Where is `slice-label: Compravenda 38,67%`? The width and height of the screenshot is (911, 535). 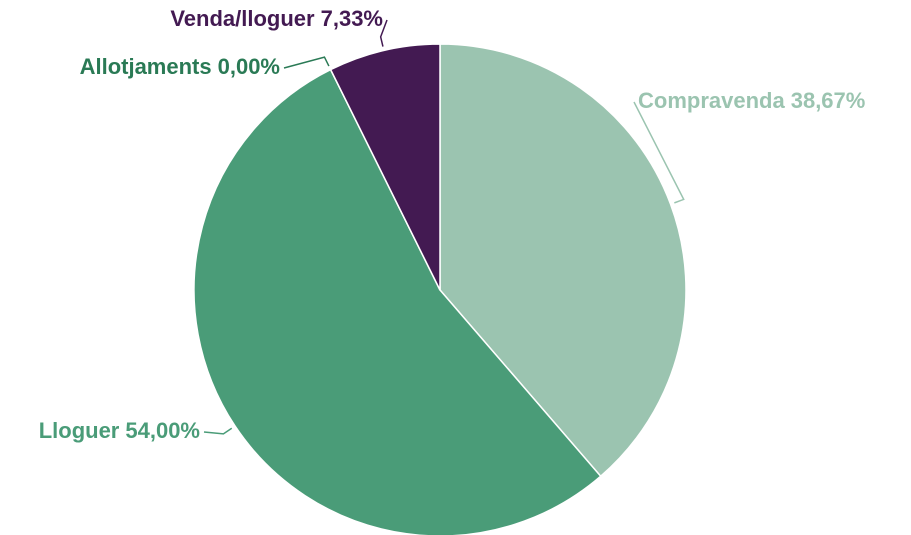
slice-label: Compravenda 38,67% is located at coordinates (751, 100).